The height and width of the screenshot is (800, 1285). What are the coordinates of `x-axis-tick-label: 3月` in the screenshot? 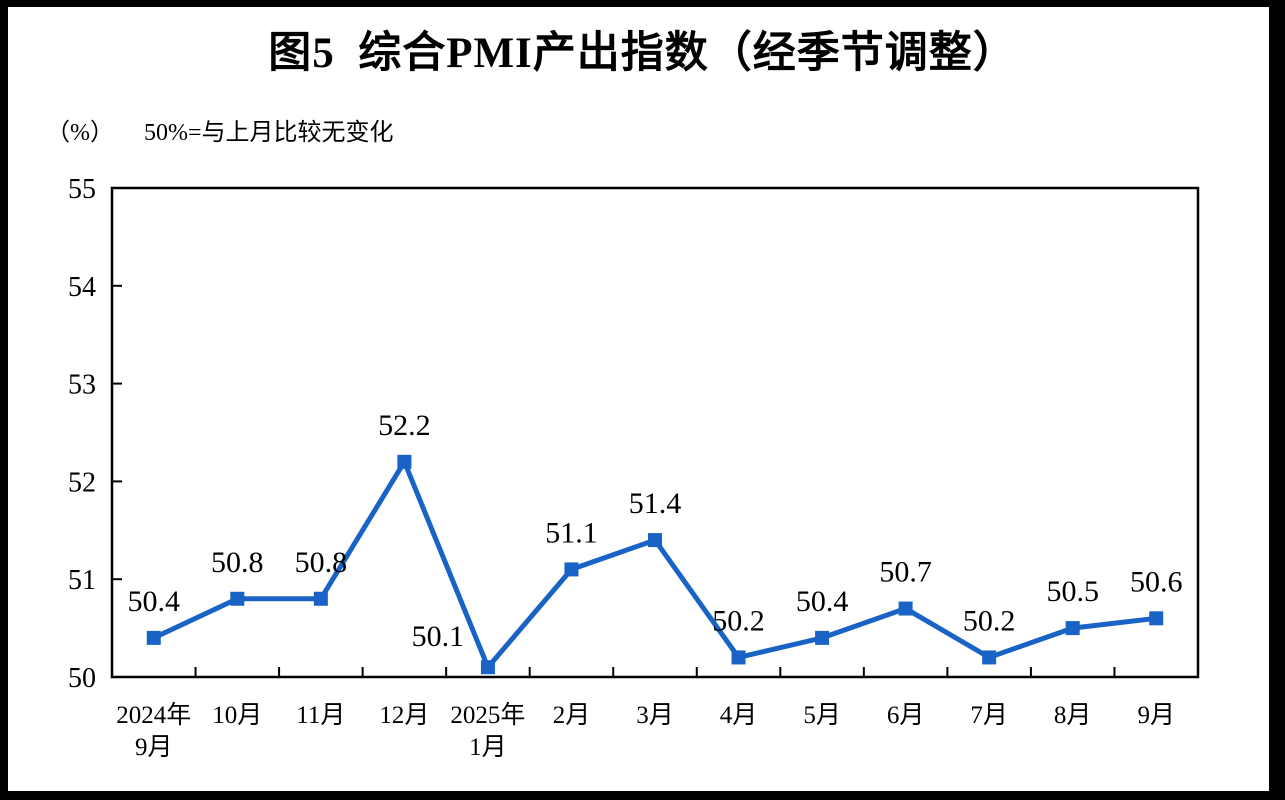 It's located at (655, 715).